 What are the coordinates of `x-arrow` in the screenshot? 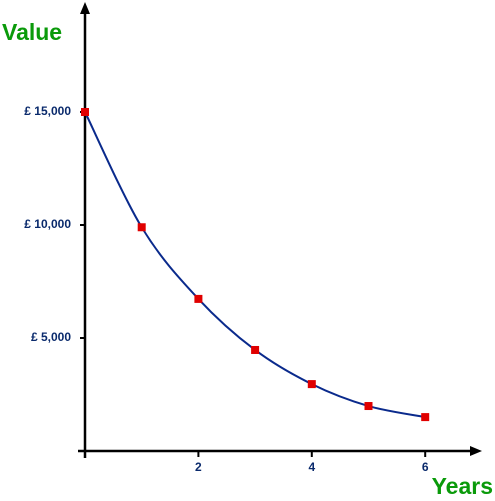 It's located at (476, 451).